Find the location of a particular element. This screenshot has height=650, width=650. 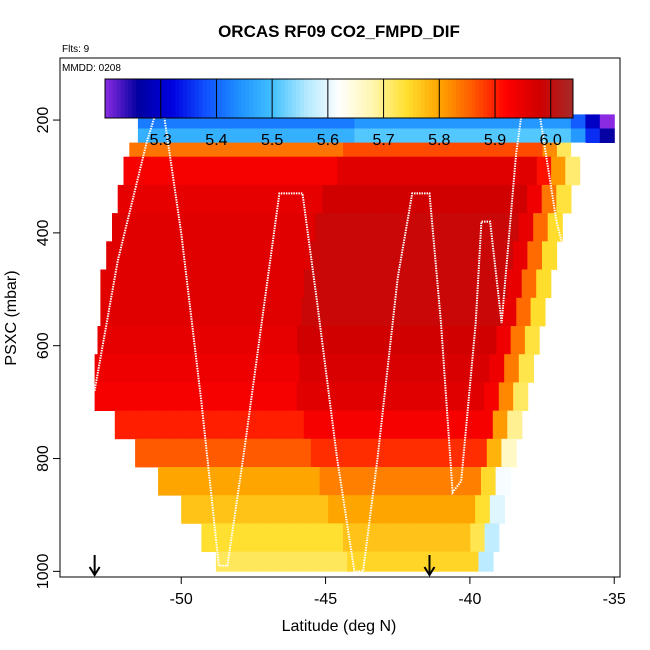

x-tick-label: -50 is located at coordinates (181, 599).